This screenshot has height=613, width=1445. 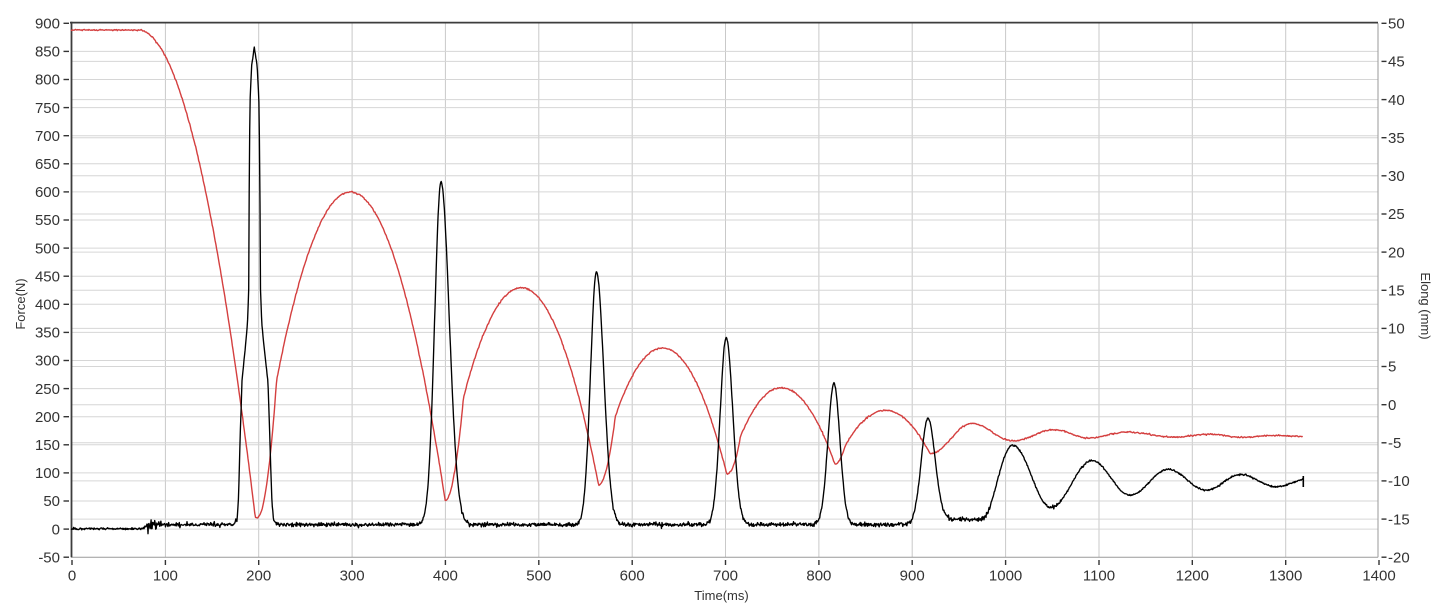 I want to click on svg-text: 10, so click(x=1396, y=329).